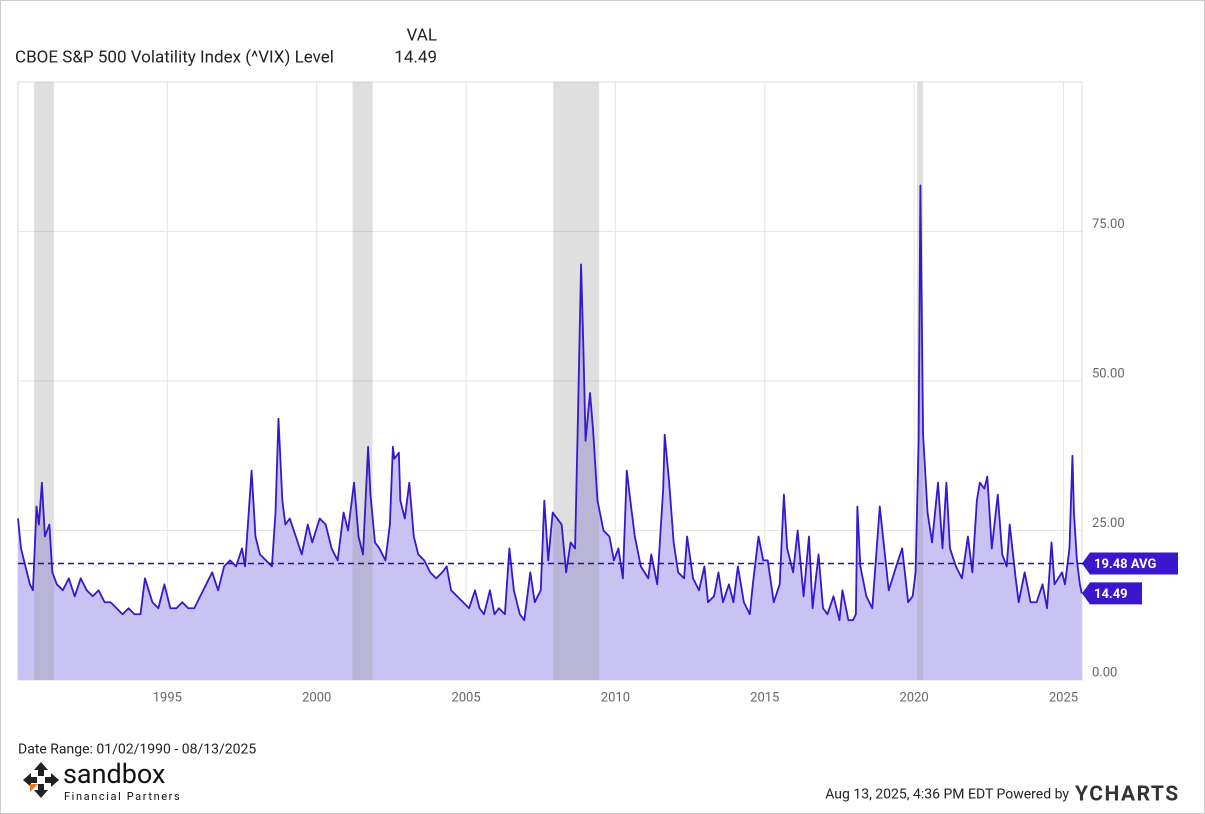 The height and width of the screenshot is (814, 1205). What do you see at coordinates (415, 57) in the screenshot?
I see `legend-value: 14.49` at bounding box center [415, 57].